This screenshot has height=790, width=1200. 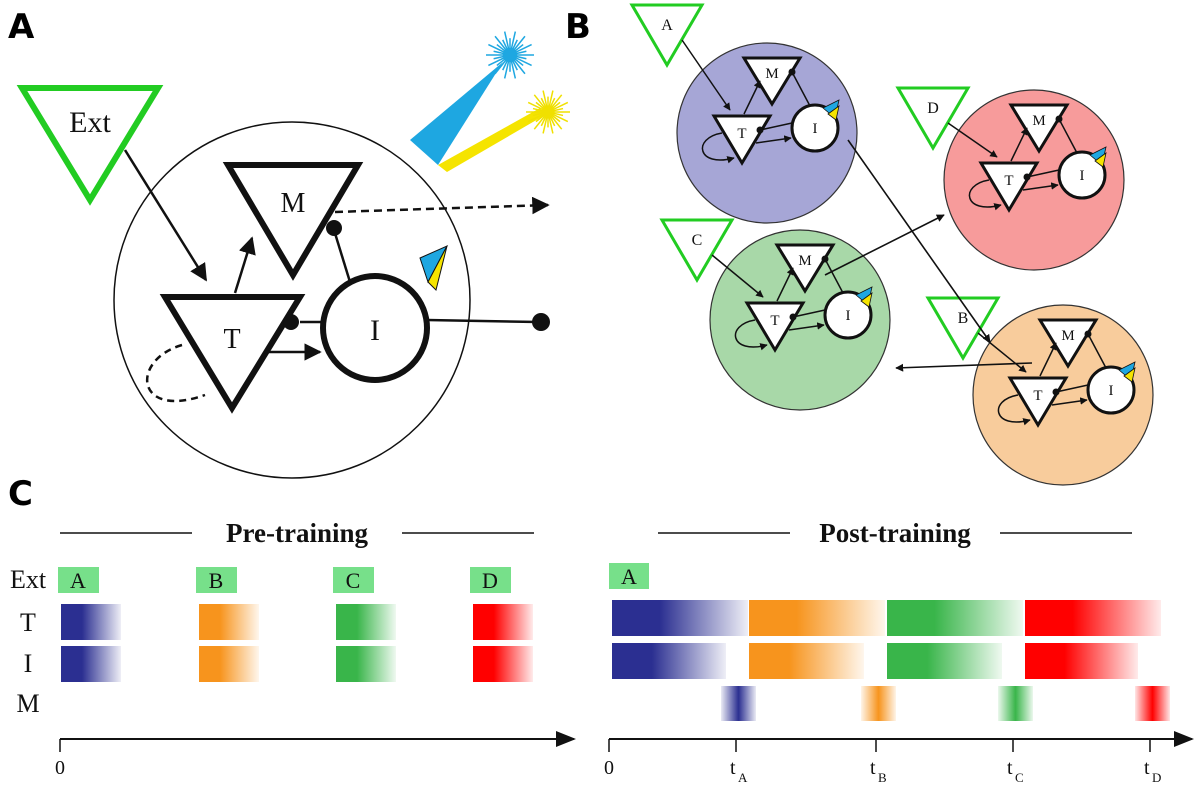 I want to click on module-a: A M T I, so click(x=743, y=113).